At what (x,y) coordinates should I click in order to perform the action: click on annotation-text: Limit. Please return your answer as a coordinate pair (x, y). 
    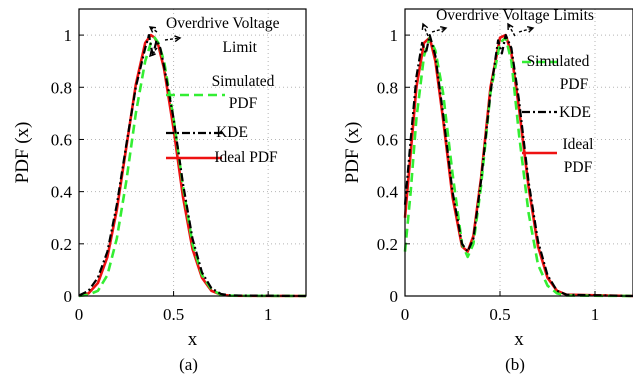
    Looking at the image, I should click on (240, 47).